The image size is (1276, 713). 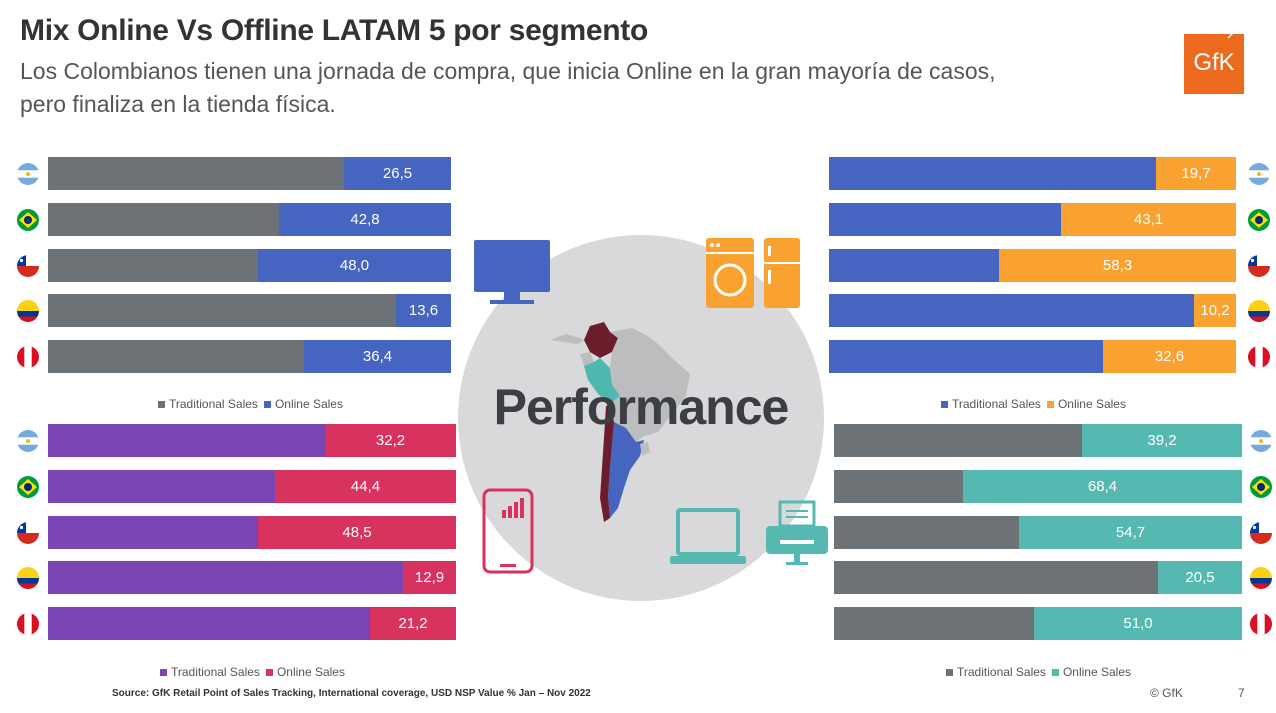 I want to click on bar-label-argentina: 26,5, so click(x=397, y=173).